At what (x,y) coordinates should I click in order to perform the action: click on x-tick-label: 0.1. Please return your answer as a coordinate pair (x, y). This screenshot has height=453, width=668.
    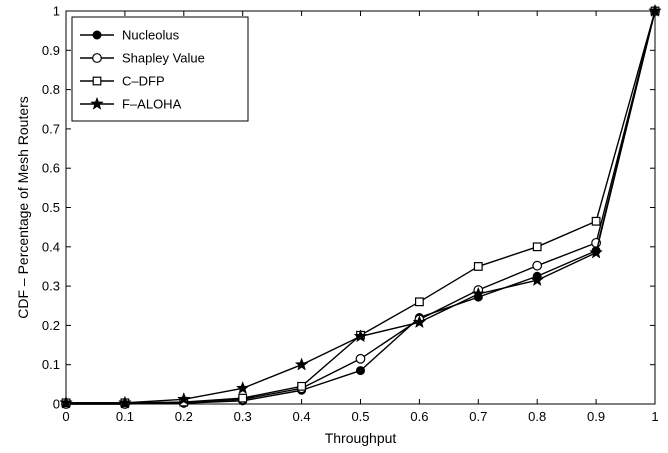
    Looking at the image, I should click on (125, 416).